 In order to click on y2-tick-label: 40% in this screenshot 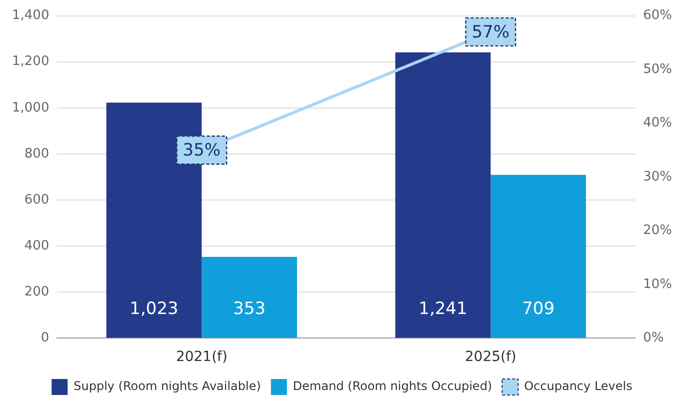, I will do `click(657, 123)`.